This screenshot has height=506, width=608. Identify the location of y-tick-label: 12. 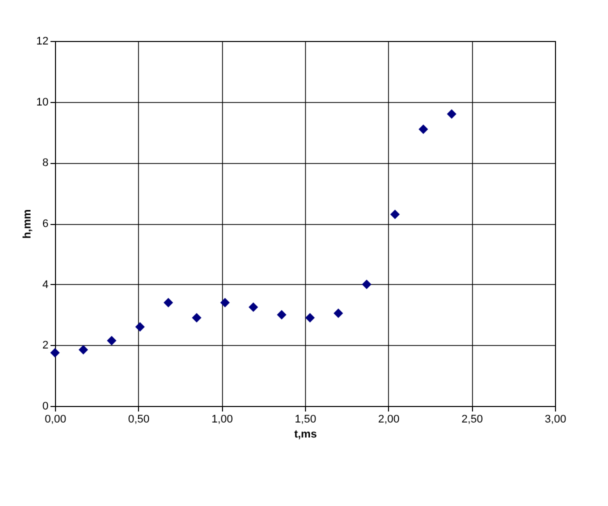
(42, 42).